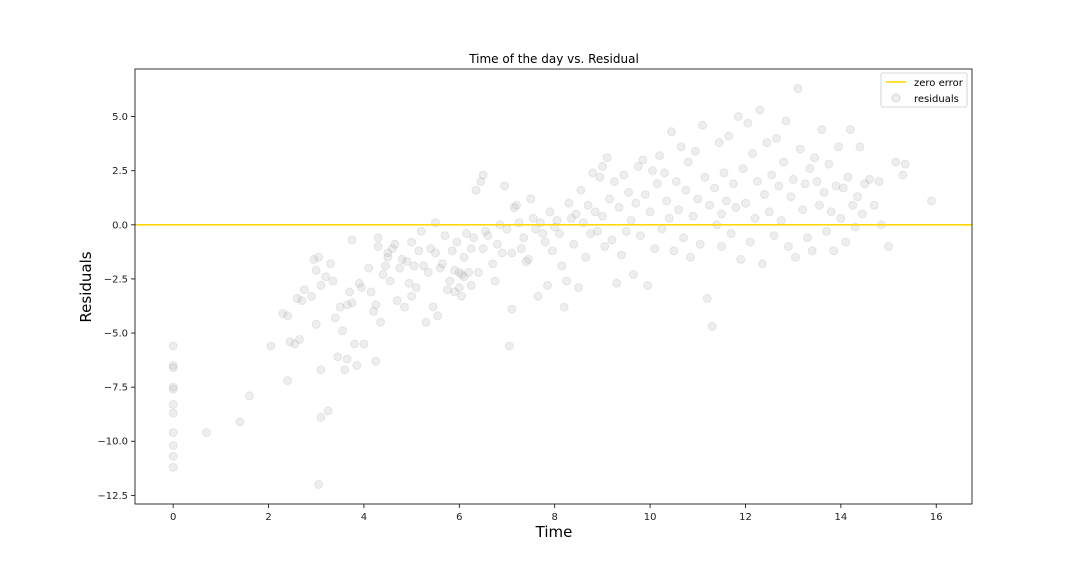 The height and width of the screenshot is (576, 1080). I want to click on x-axis-label: Time, so click(554, 532).